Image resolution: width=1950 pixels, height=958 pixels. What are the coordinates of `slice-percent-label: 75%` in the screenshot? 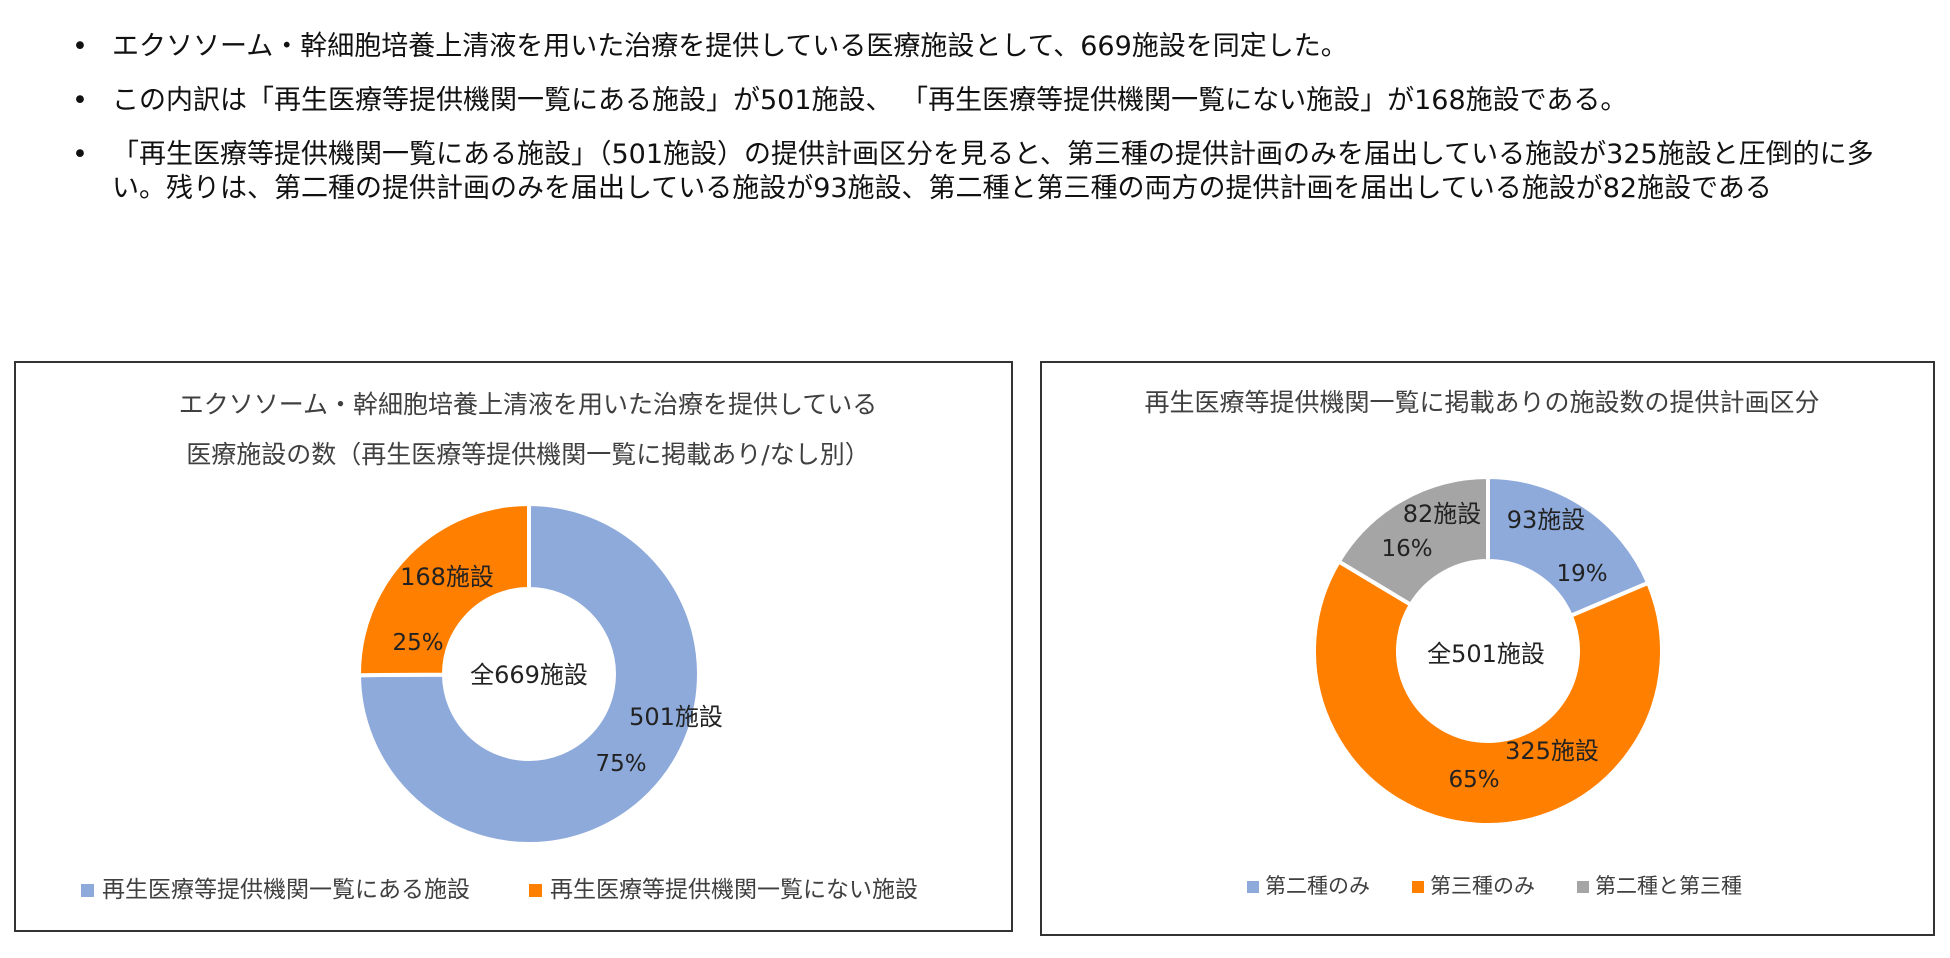 It's located at (620, 764).